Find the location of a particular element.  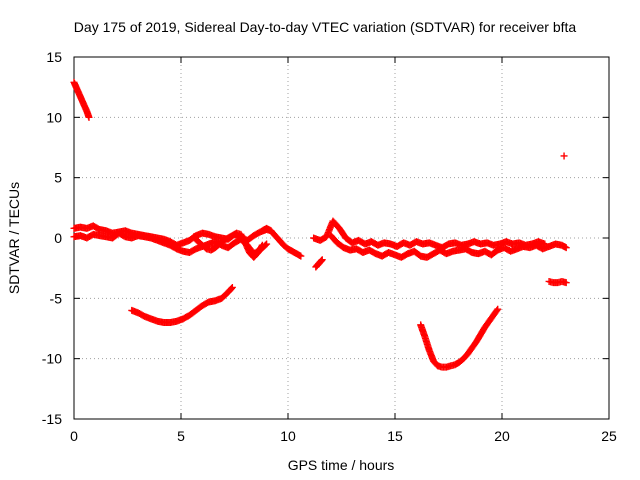

y-tick-label: 0 is located at coordinates (58, 238).